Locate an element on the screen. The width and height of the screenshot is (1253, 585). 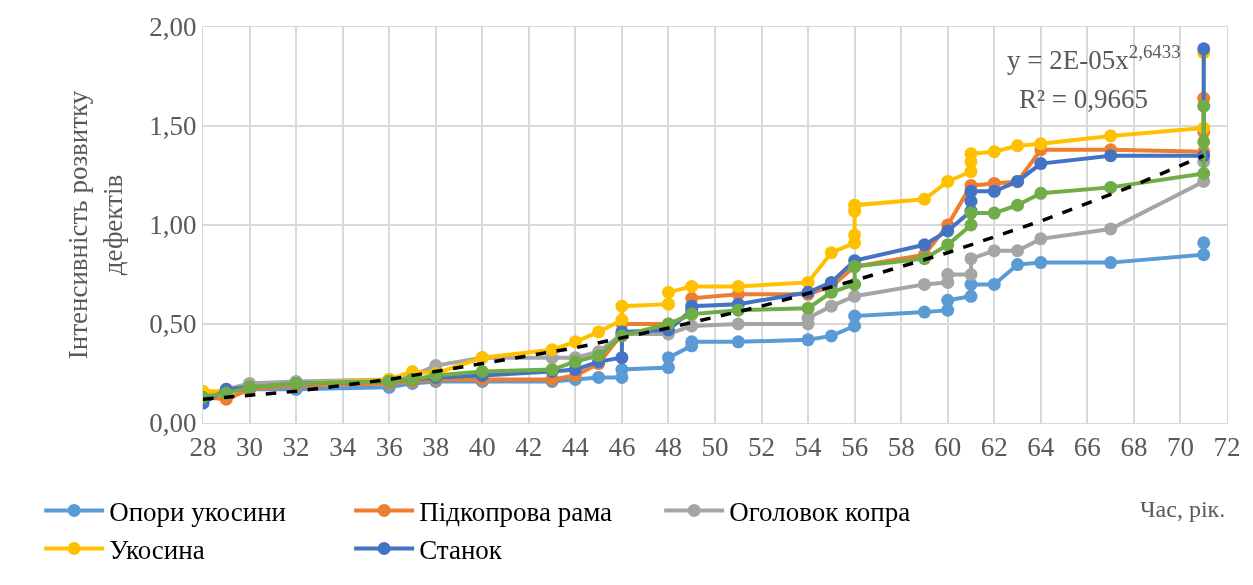
x-tick-label: 30 is located at coordinates (250, 447).